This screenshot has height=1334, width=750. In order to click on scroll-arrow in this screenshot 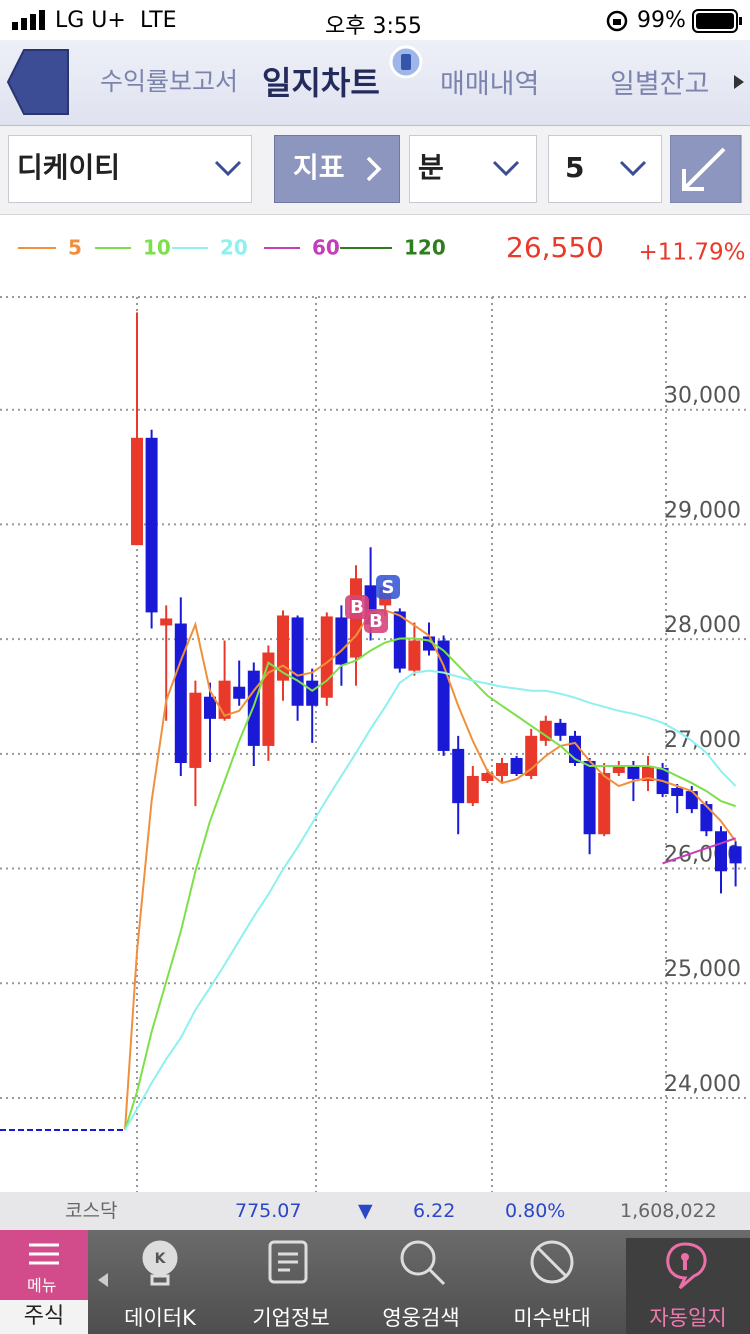, I will do `click(739, 82)`.